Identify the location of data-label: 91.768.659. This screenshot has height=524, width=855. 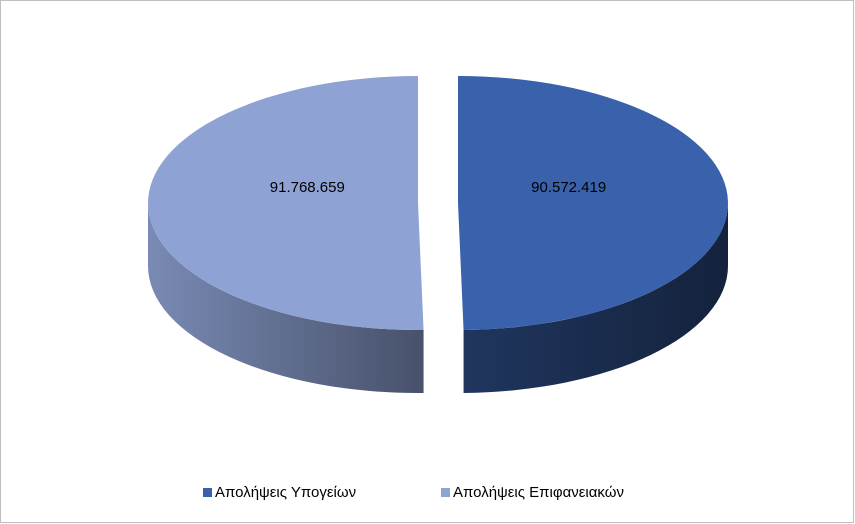
(307, 187).